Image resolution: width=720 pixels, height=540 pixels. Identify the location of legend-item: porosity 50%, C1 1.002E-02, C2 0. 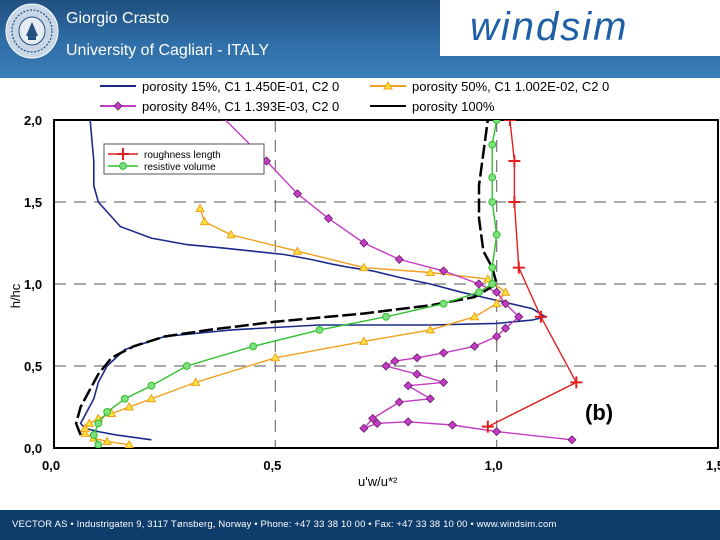
(489, 86).